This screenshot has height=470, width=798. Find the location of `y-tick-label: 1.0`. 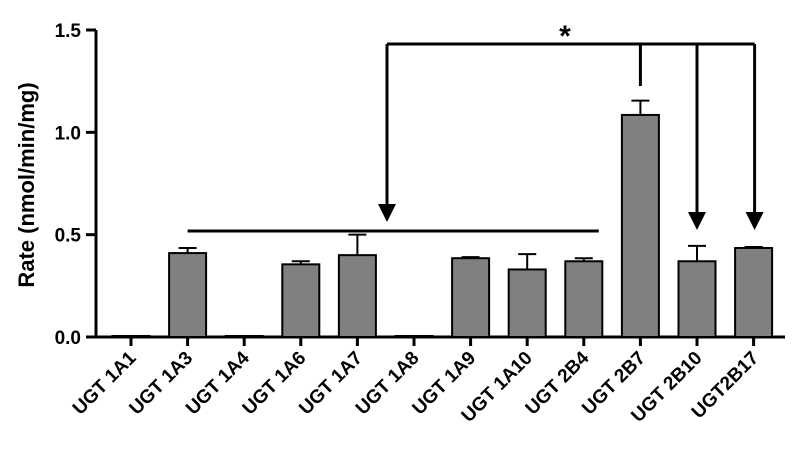

y-tick-label: 1.0 is located at coordinates (68, 133).